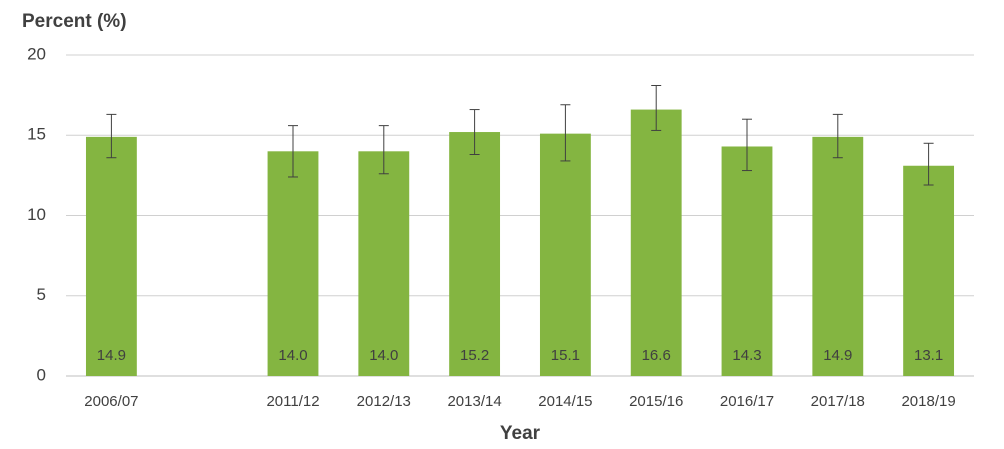 This screenshot has width=1004, height=449. What do you see at coordinates (656, 401) in the screenshot?
I see `x-tick-label: 2015/16` at bounding box center [656, 401].